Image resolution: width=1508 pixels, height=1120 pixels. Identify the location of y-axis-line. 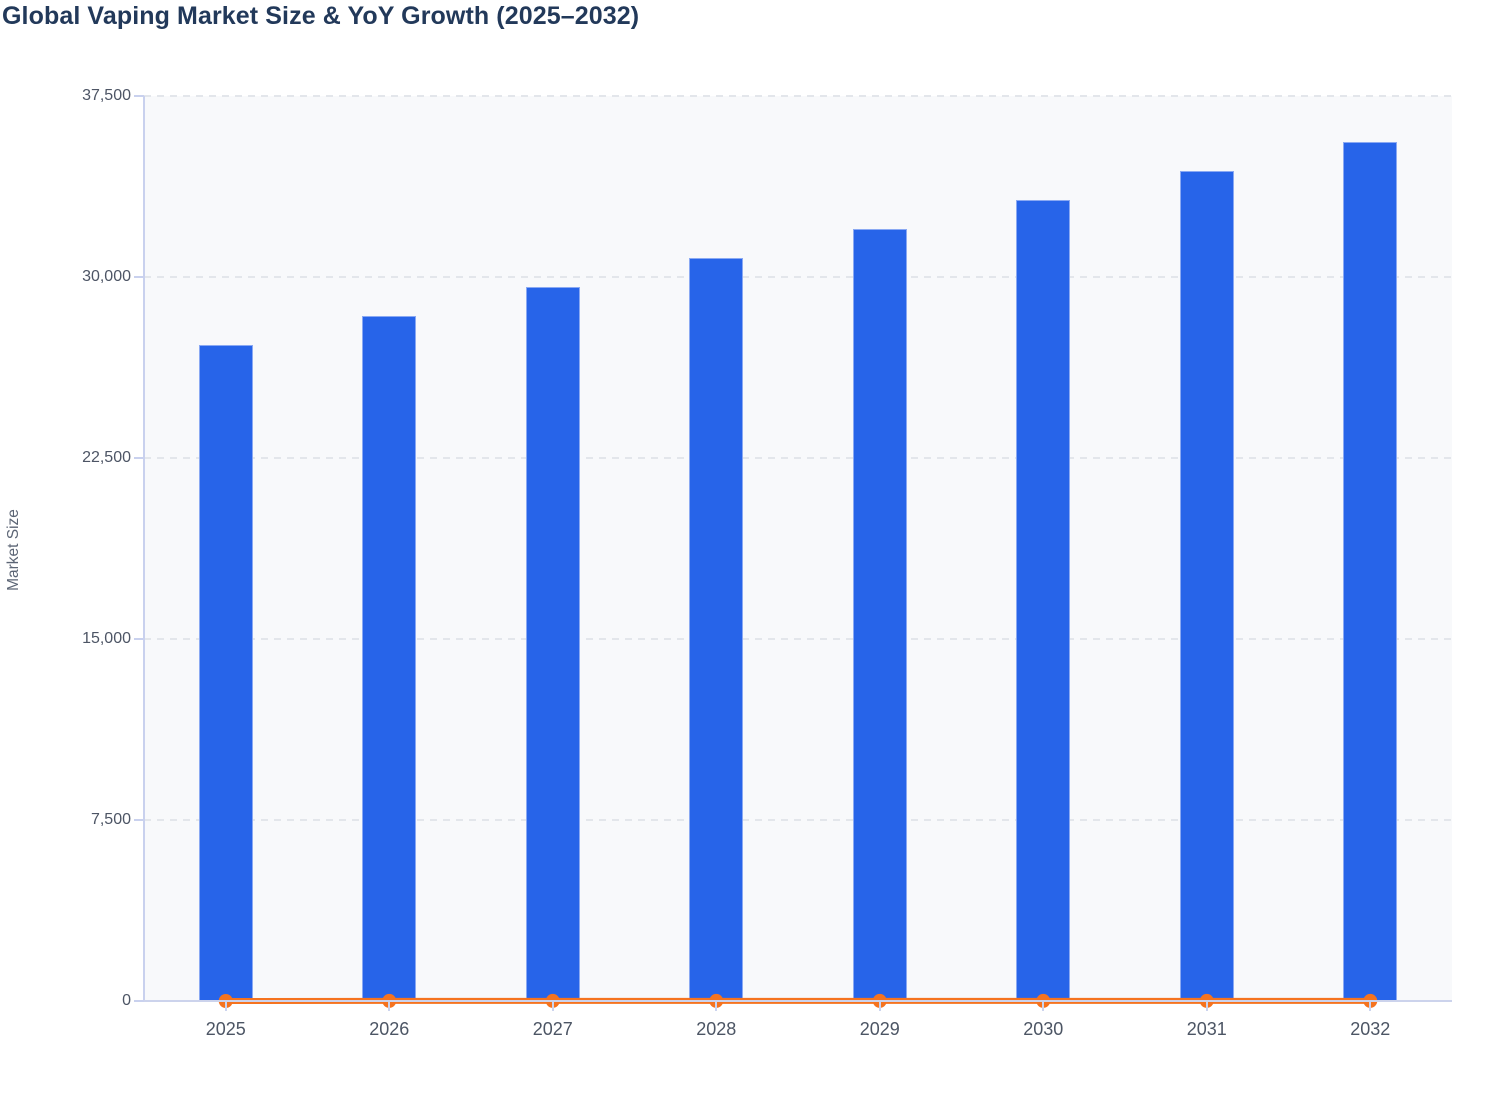
(144, 548).